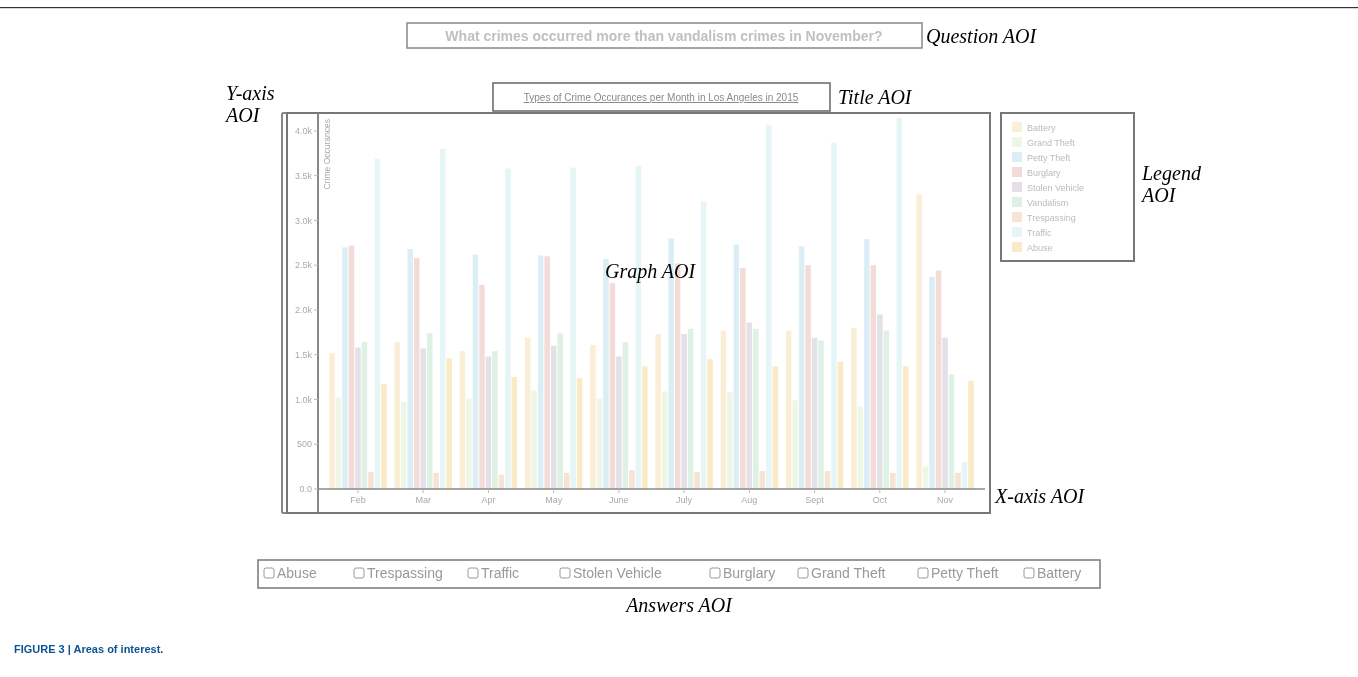  What do you see at coordinates (488, 500) in the screenshot?
I see `x-tick-label: Apr` at bounding box center [488, 500].